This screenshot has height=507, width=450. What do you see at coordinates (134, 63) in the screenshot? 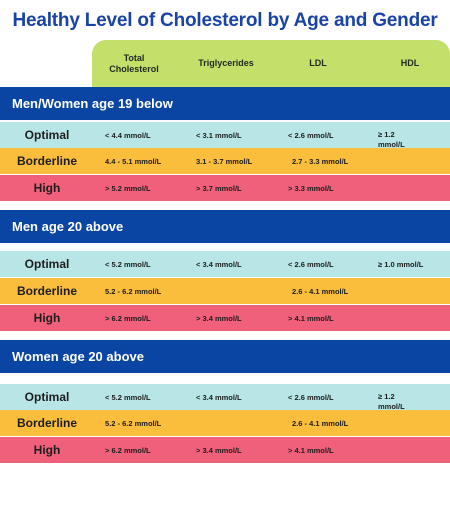
I see `col-header-total-cholesterol: Total Cholesterol` at bounding box center [134, 63].